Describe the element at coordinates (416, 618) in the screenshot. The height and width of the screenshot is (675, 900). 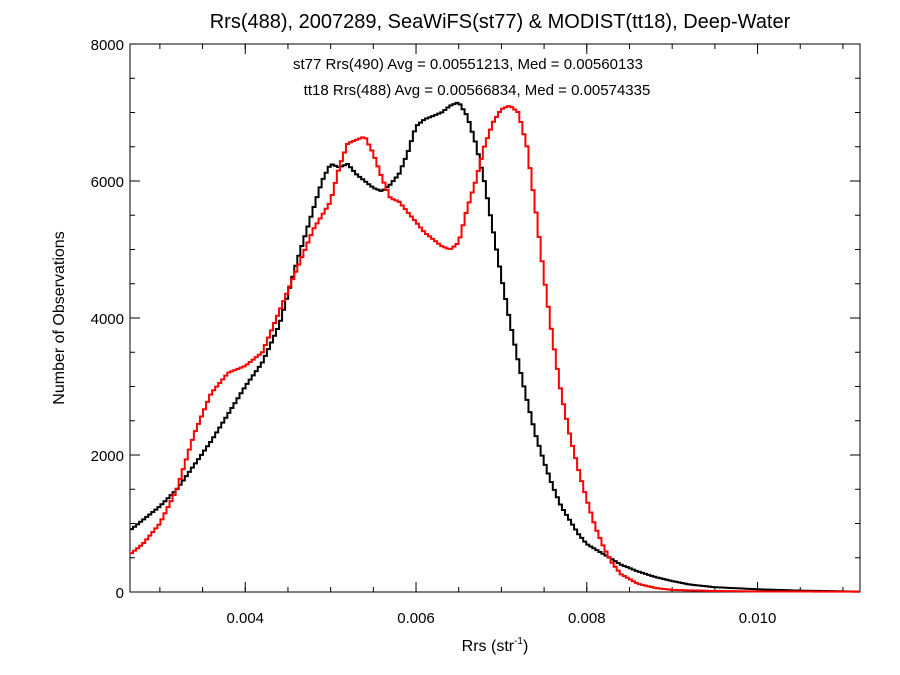
I see `x-tick-label: 0.006` at that location.